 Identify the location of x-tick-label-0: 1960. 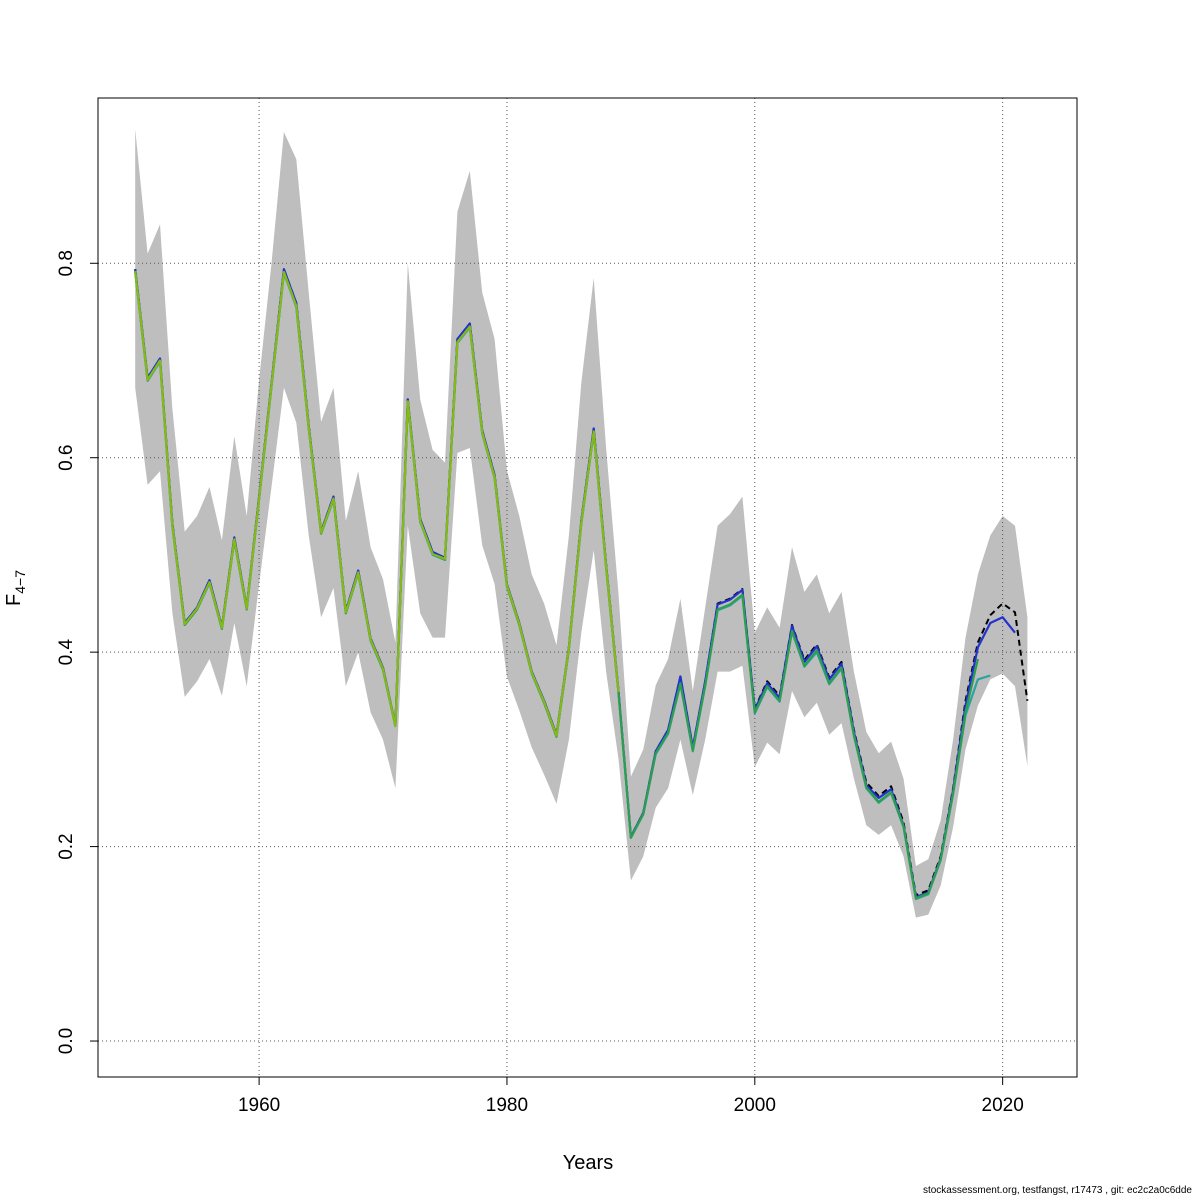
(259, 1105).